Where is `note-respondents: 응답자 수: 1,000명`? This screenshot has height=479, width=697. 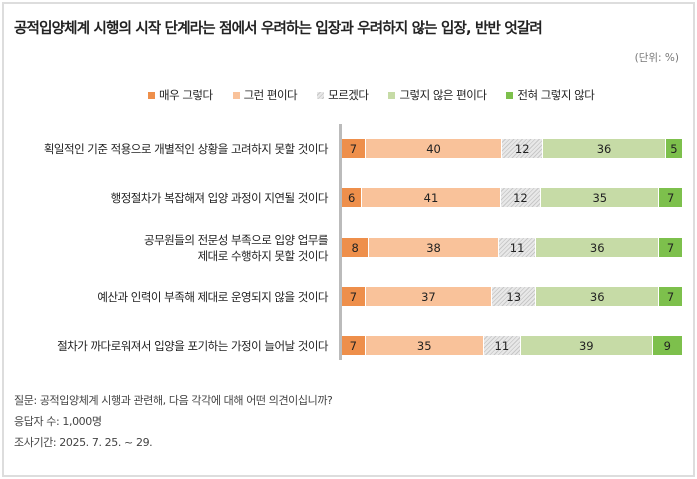 note-respondents: 응답자 수: 1,000명 is located at coordinates (58, 421).